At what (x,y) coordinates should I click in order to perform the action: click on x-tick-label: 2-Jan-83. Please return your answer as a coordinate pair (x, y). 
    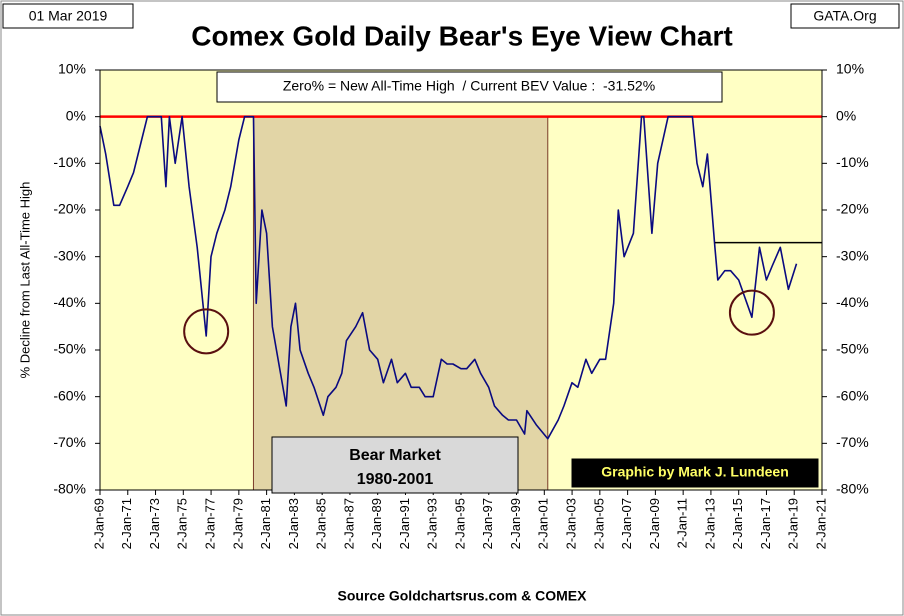
    Looking at the image, I should click on (293, 523).